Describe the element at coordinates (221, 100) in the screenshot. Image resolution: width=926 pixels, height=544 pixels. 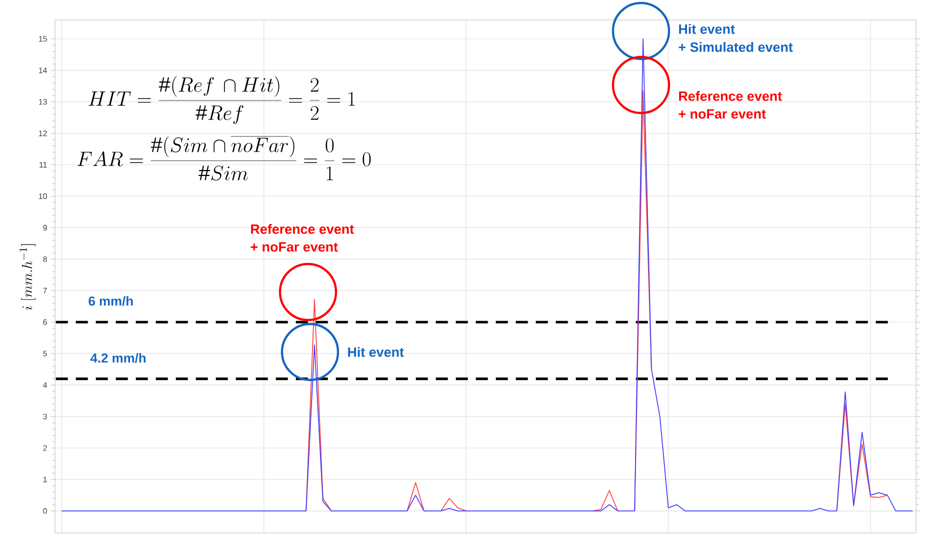
I see `annotation: $HIT=\frac{\#(Ref\,\cap Hit)}{\#Ref}=\frac{2}{2}=1$` at that location.